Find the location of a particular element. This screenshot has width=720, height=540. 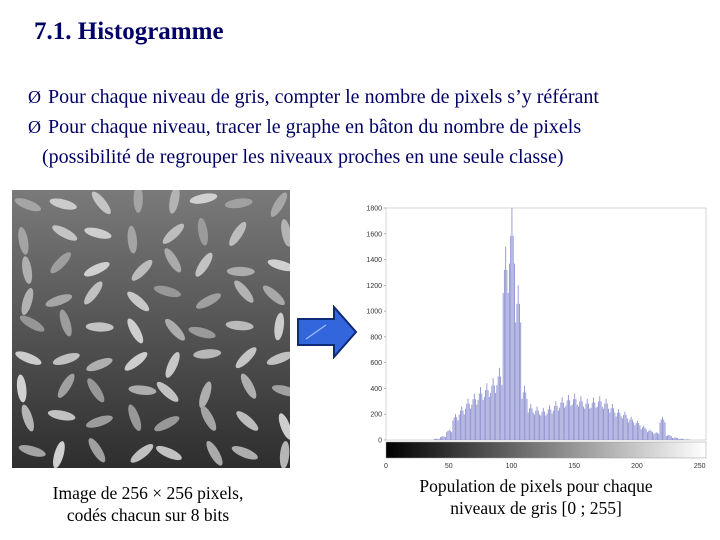

slide-title: 7.1. Histogramme is located at coordinates (129, 31).